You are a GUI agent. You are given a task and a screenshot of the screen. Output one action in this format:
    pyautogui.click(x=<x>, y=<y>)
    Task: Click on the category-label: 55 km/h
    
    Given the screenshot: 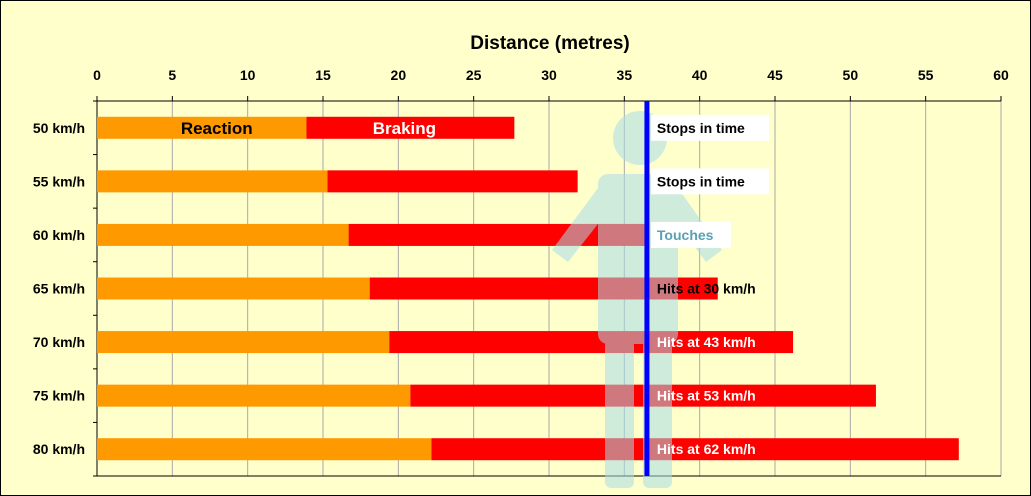 What is the action you would take?
    pyautogui.click(x=59, y=181)
    